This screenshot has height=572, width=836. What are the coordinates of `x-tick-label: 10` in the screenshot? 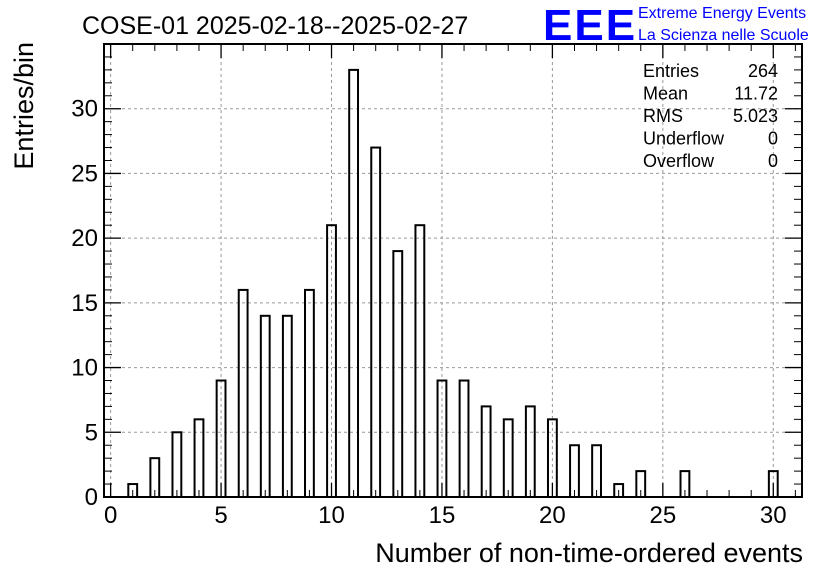 It's located at (331, 515).